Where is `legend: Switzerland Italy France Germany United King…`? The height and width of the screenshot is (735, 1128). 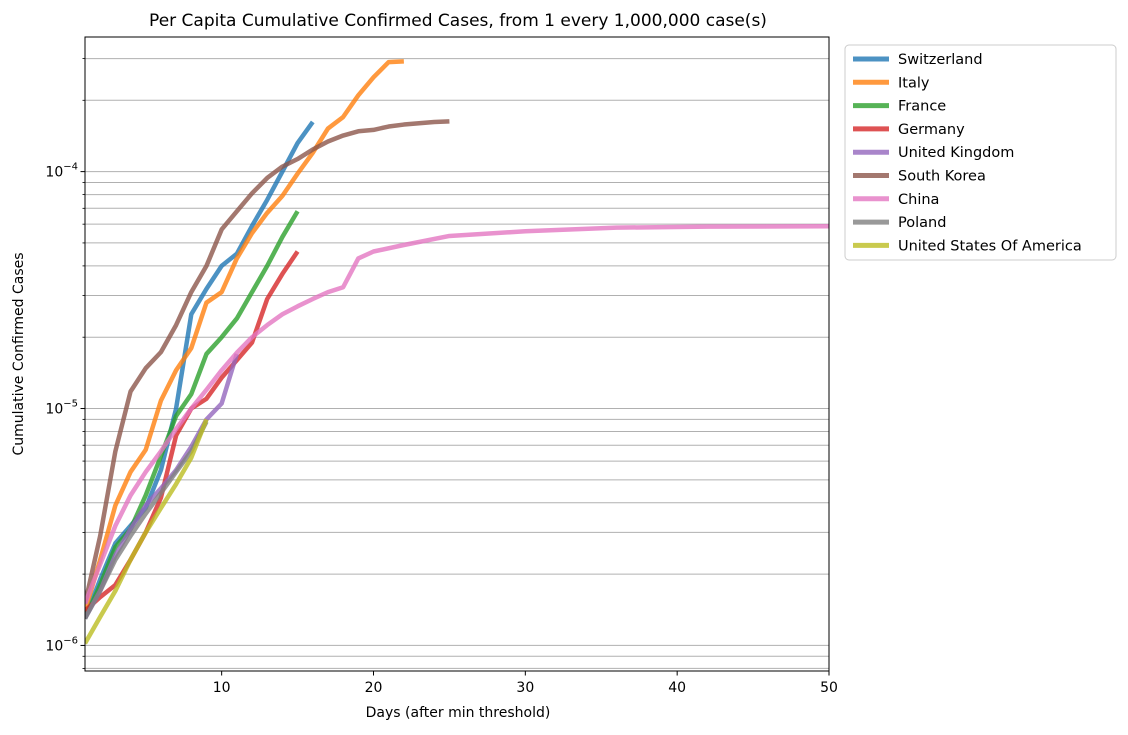
legend: Switzerland Italy France Germany United King… is located at coordinates (980, 152).